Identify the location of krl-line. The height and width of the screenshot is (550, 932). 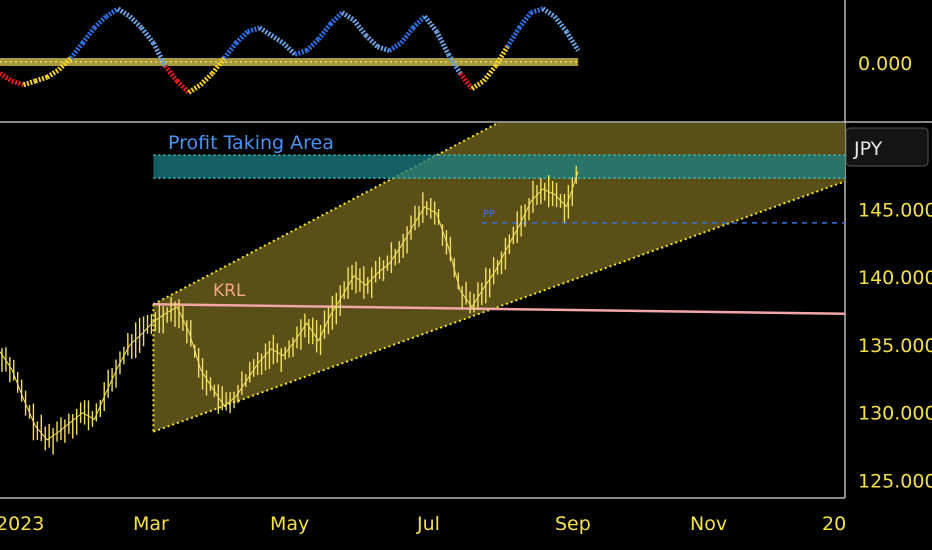
(499, 308).